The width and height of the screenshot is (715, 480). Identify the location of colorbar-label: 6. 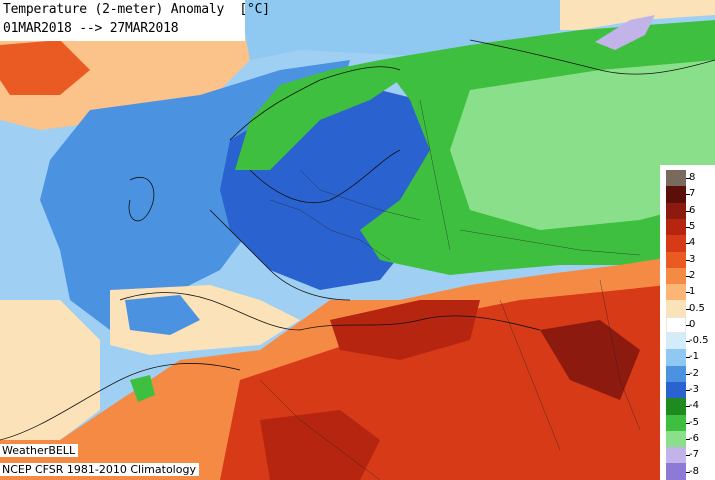
(692, 210).